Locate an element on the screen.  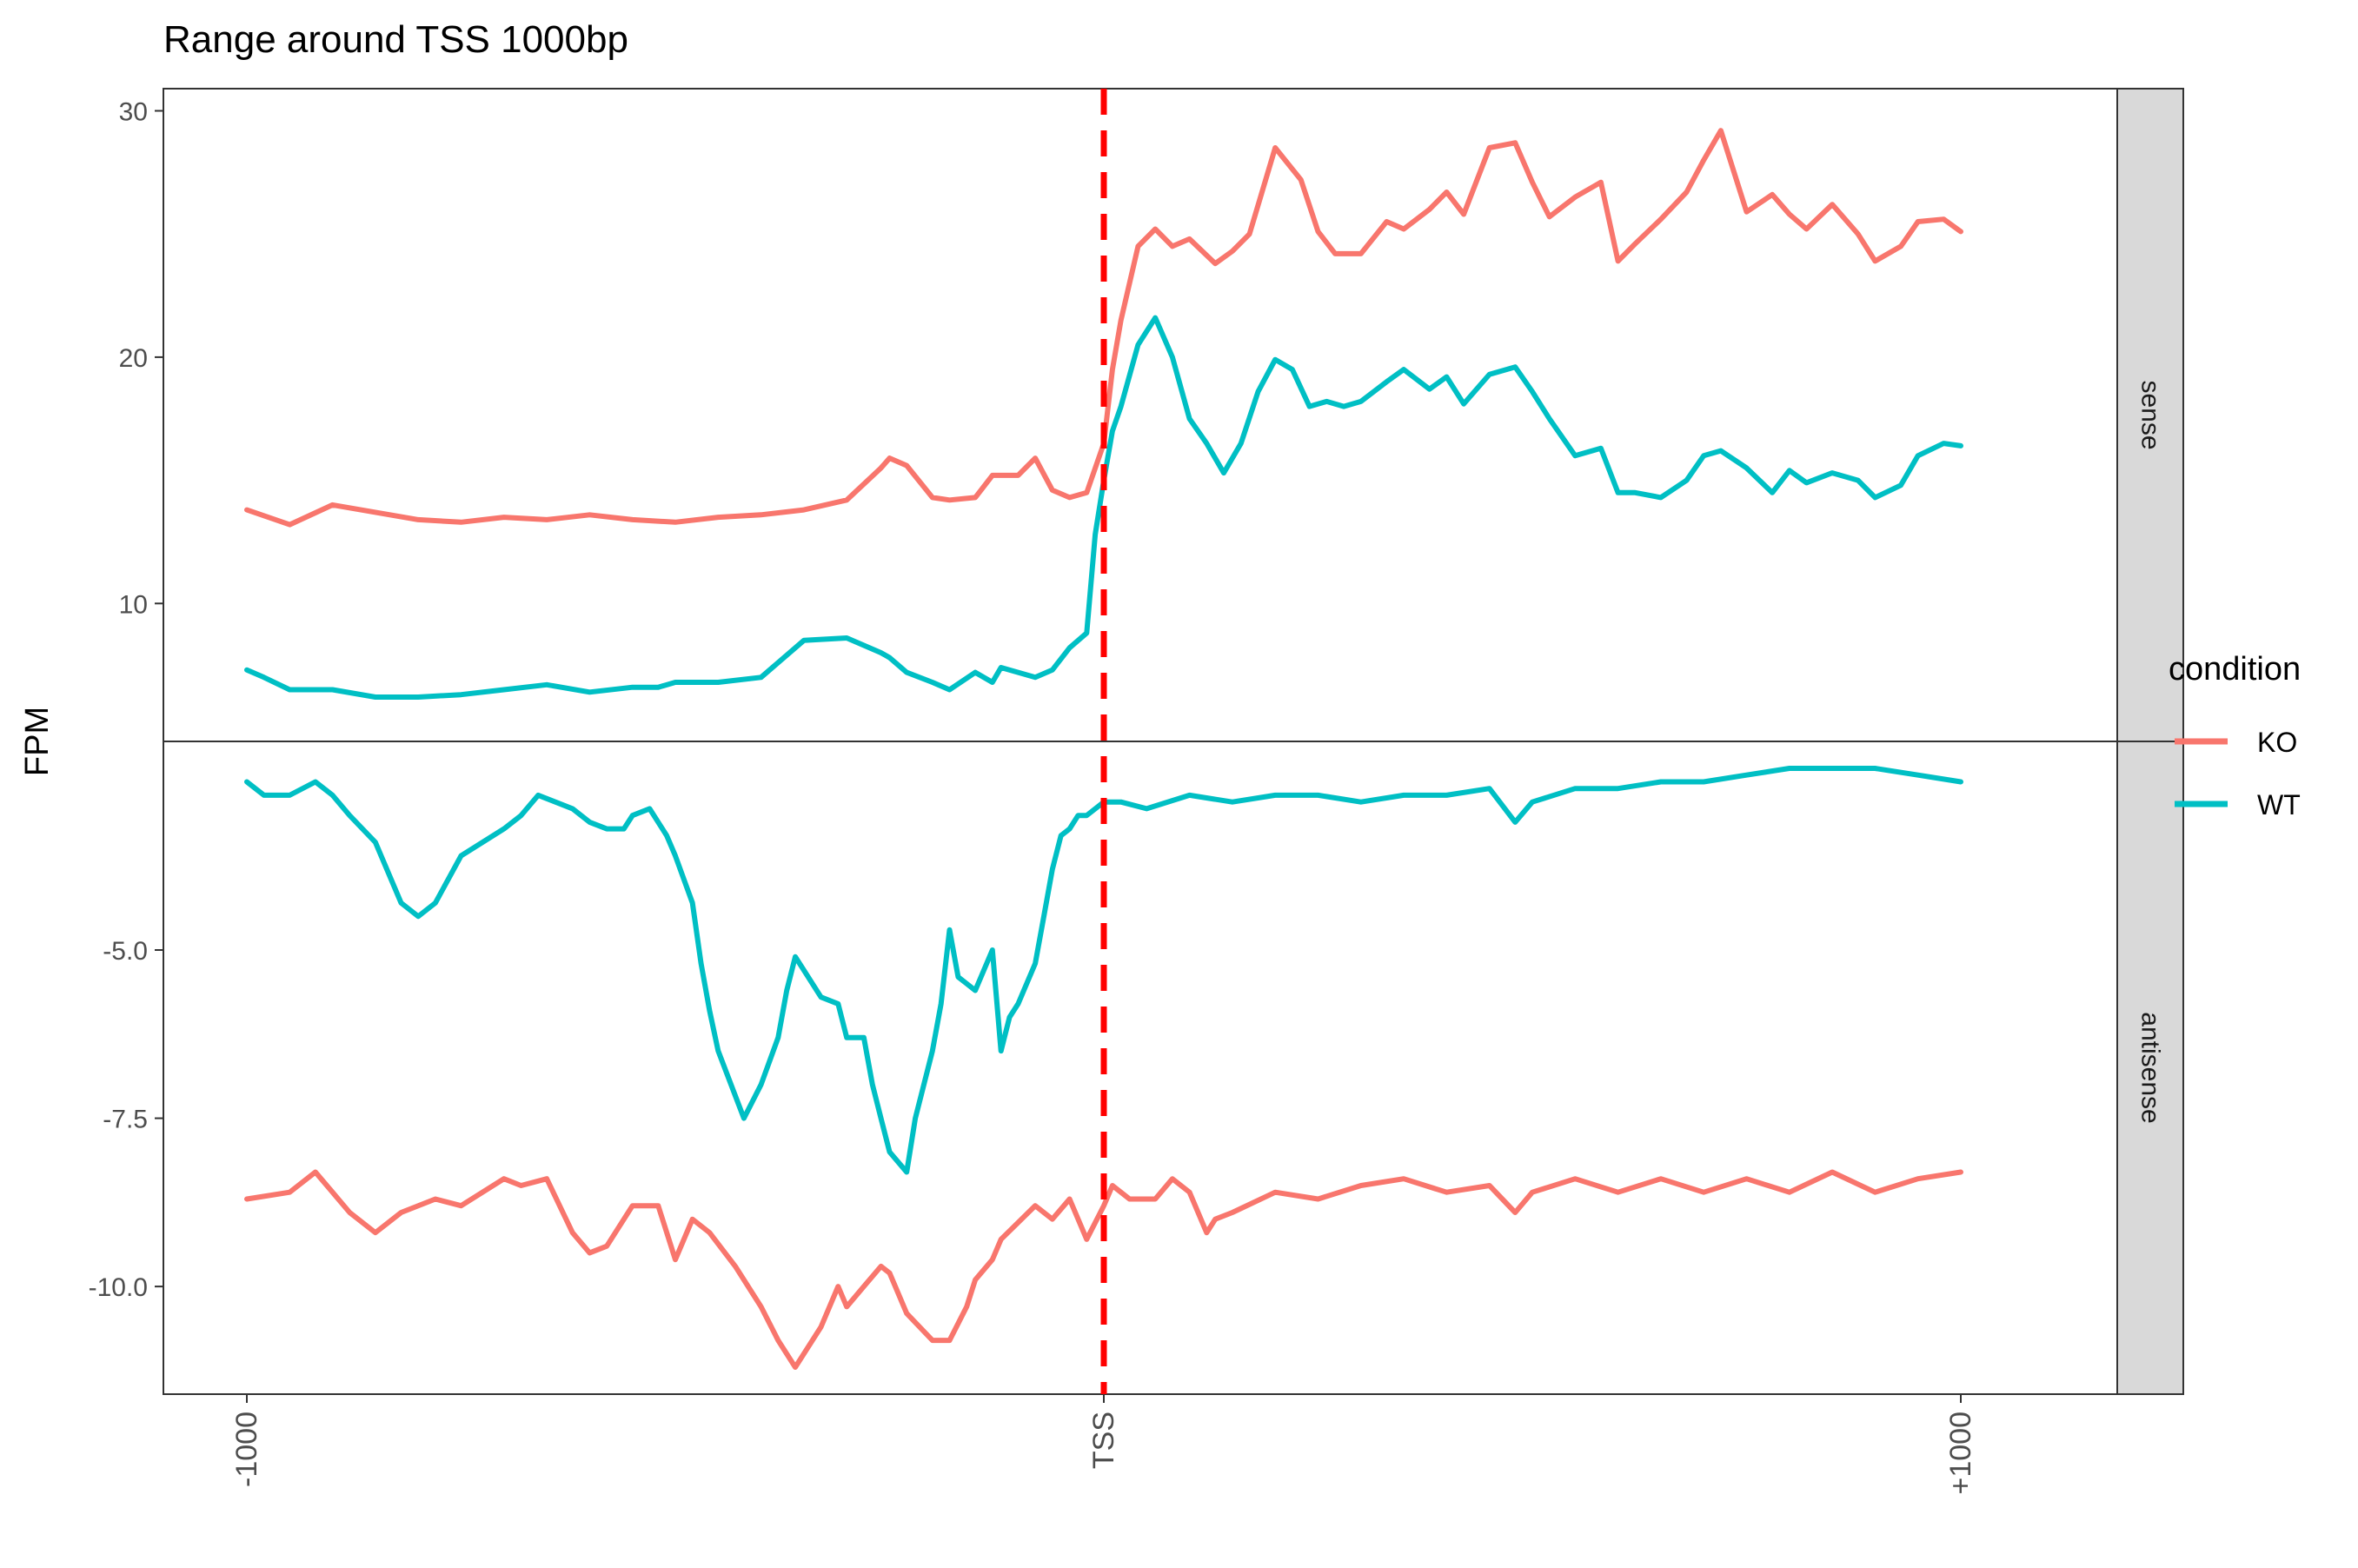
x-tick-label: -1000 is located at coordinates (247, 1449).